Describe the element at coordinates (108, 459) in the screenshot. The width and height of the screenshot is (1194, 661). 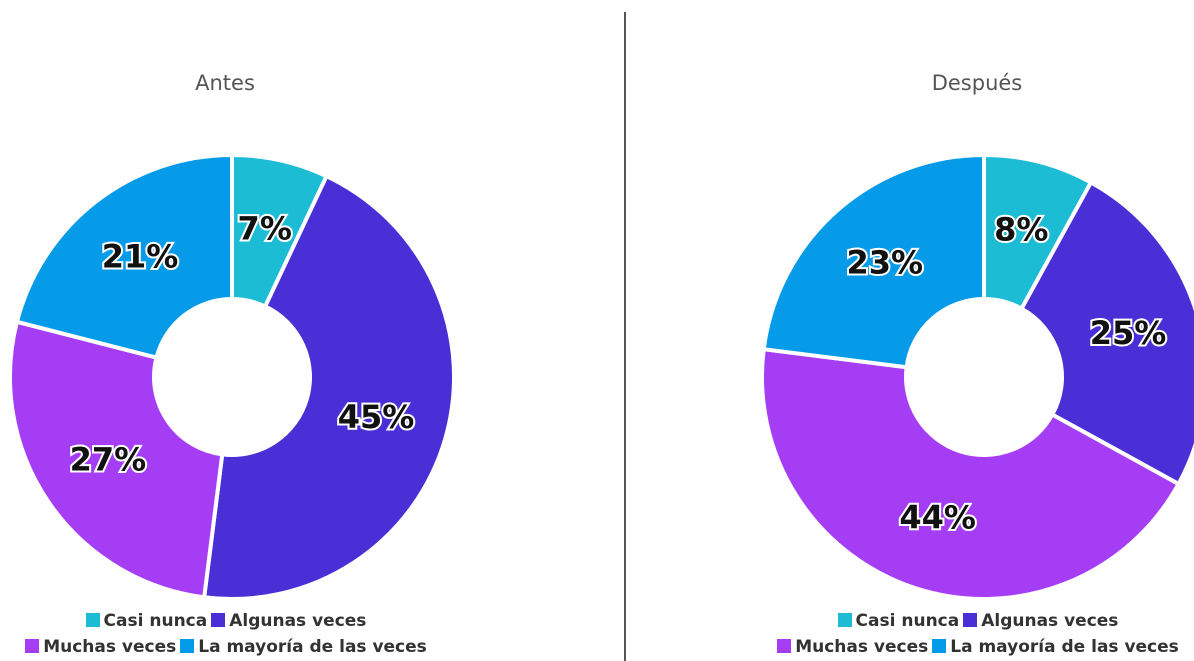
I see `data-label: 27%` at that location.